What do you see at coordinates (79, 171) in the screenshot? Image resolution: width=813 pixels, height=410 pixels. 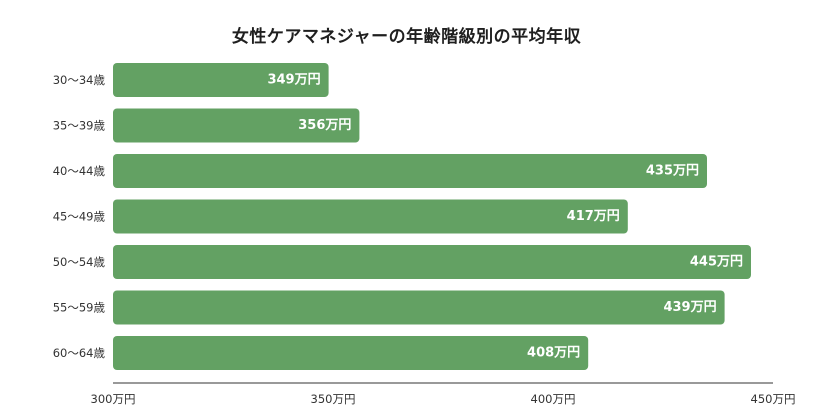 I see `category-label: 40〜44歳` at bounding box center [79, 171].